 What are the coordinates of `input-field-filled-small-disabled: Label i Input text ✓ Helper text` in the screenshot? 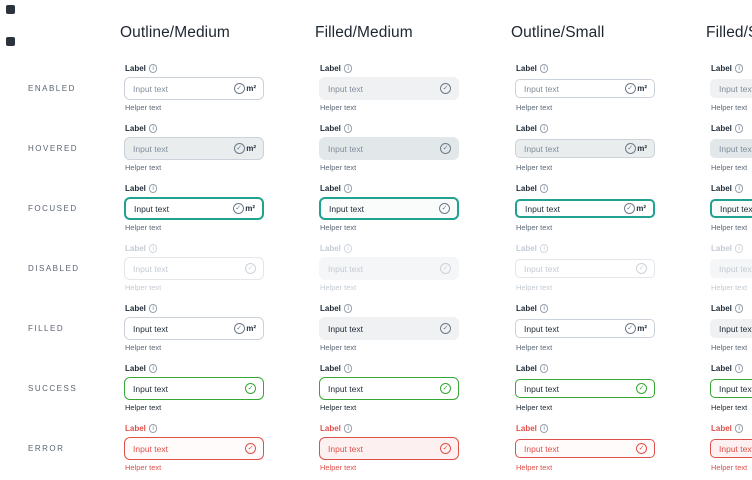 It's located at (731, 270).